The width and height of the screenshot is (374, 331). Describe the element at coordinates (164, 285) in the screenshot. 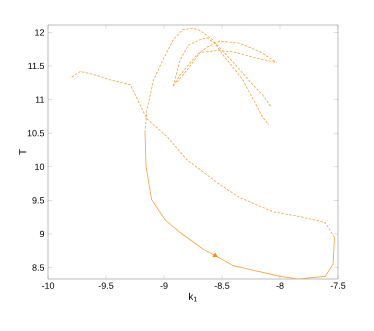

I see `x-tick-label: -9` at that location.